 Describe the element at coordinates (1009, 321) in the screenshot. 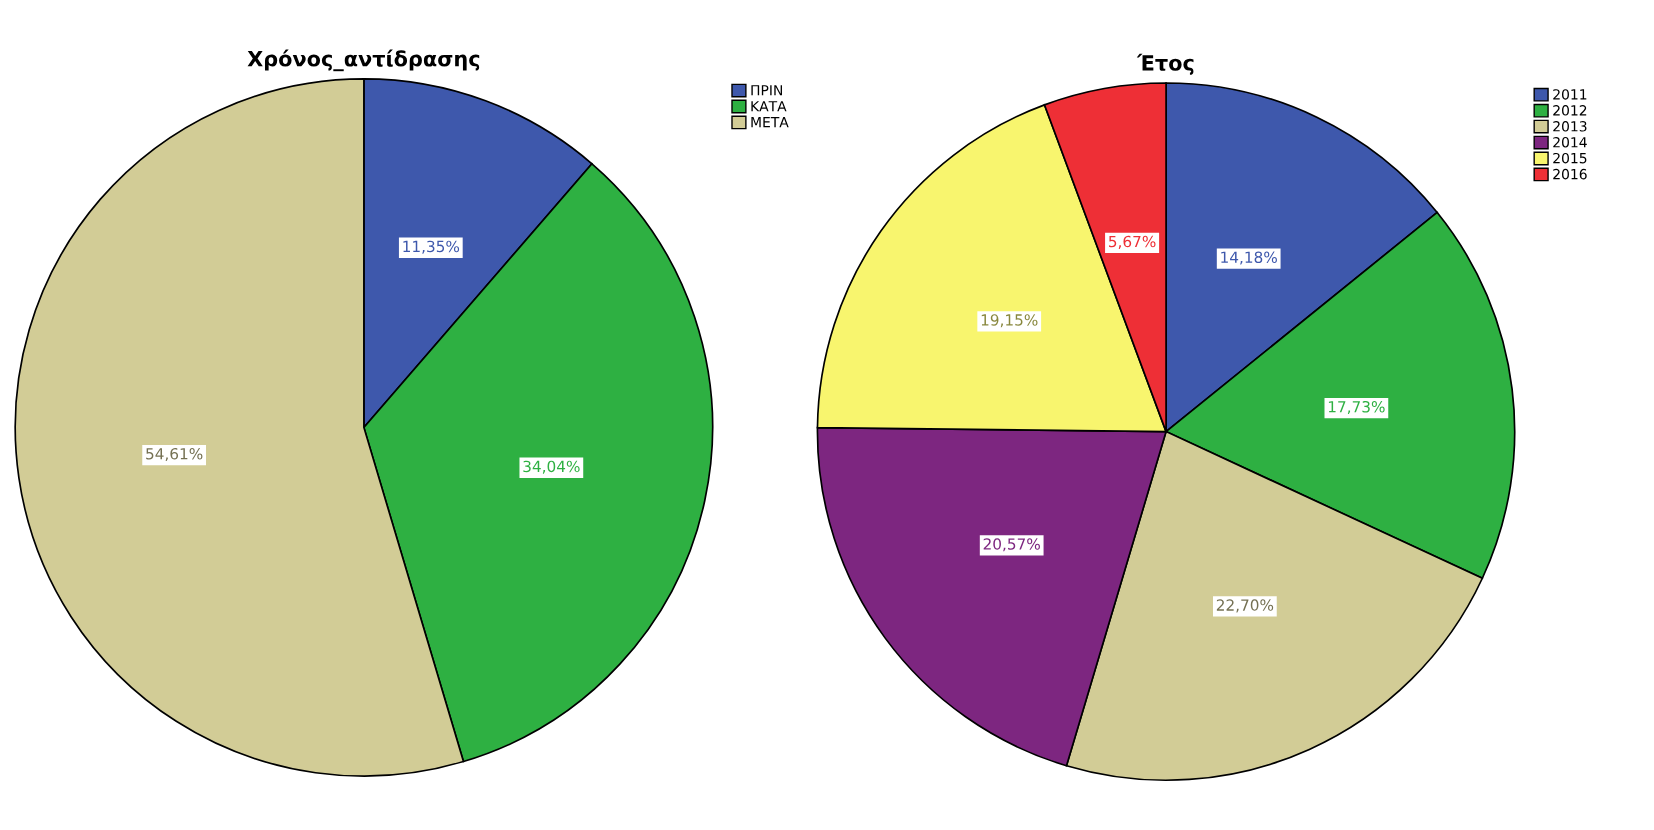

I see `data-label: 19,15%` at that location.